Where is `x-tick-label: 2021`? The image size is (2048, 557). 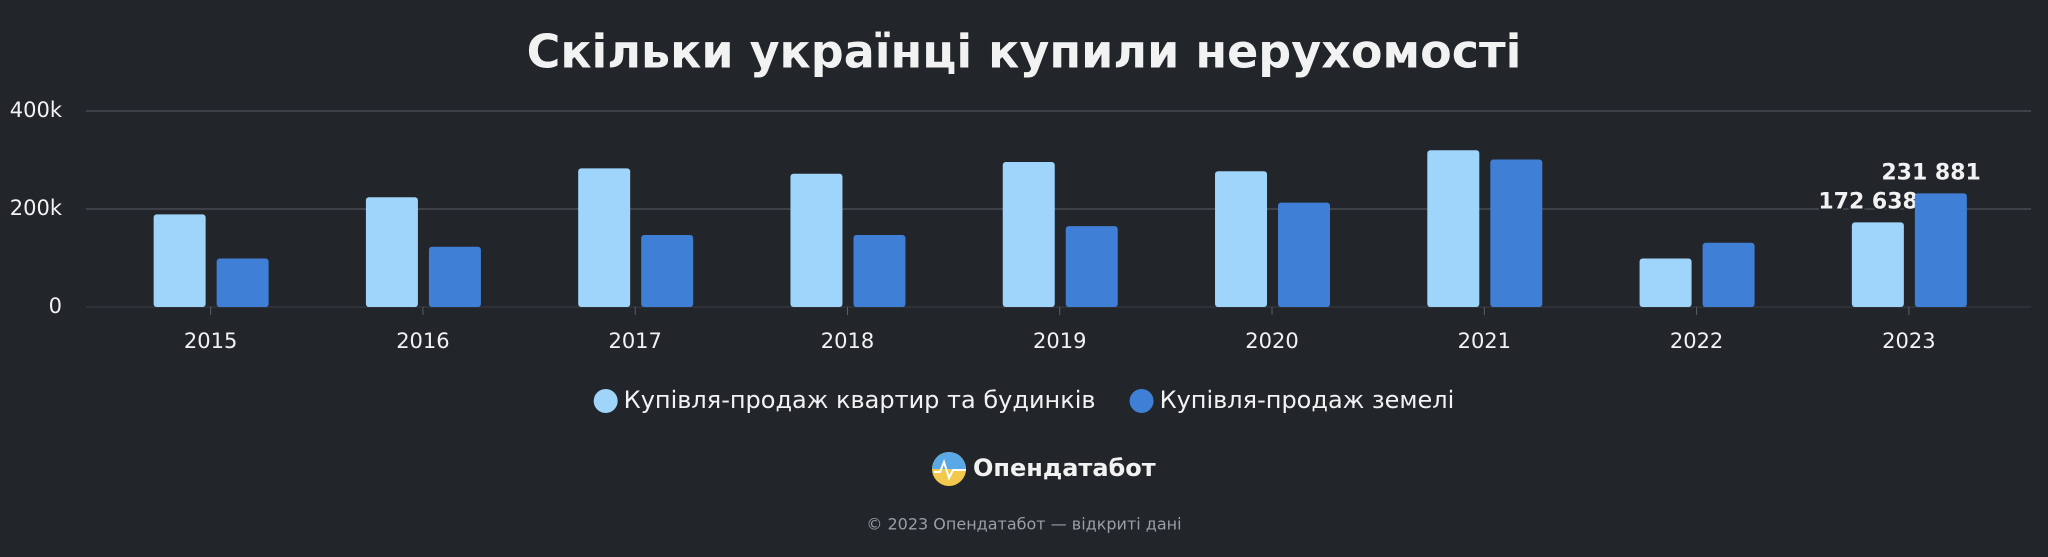 x-tick-label: 2021 is located at coordinates (1484, 341).